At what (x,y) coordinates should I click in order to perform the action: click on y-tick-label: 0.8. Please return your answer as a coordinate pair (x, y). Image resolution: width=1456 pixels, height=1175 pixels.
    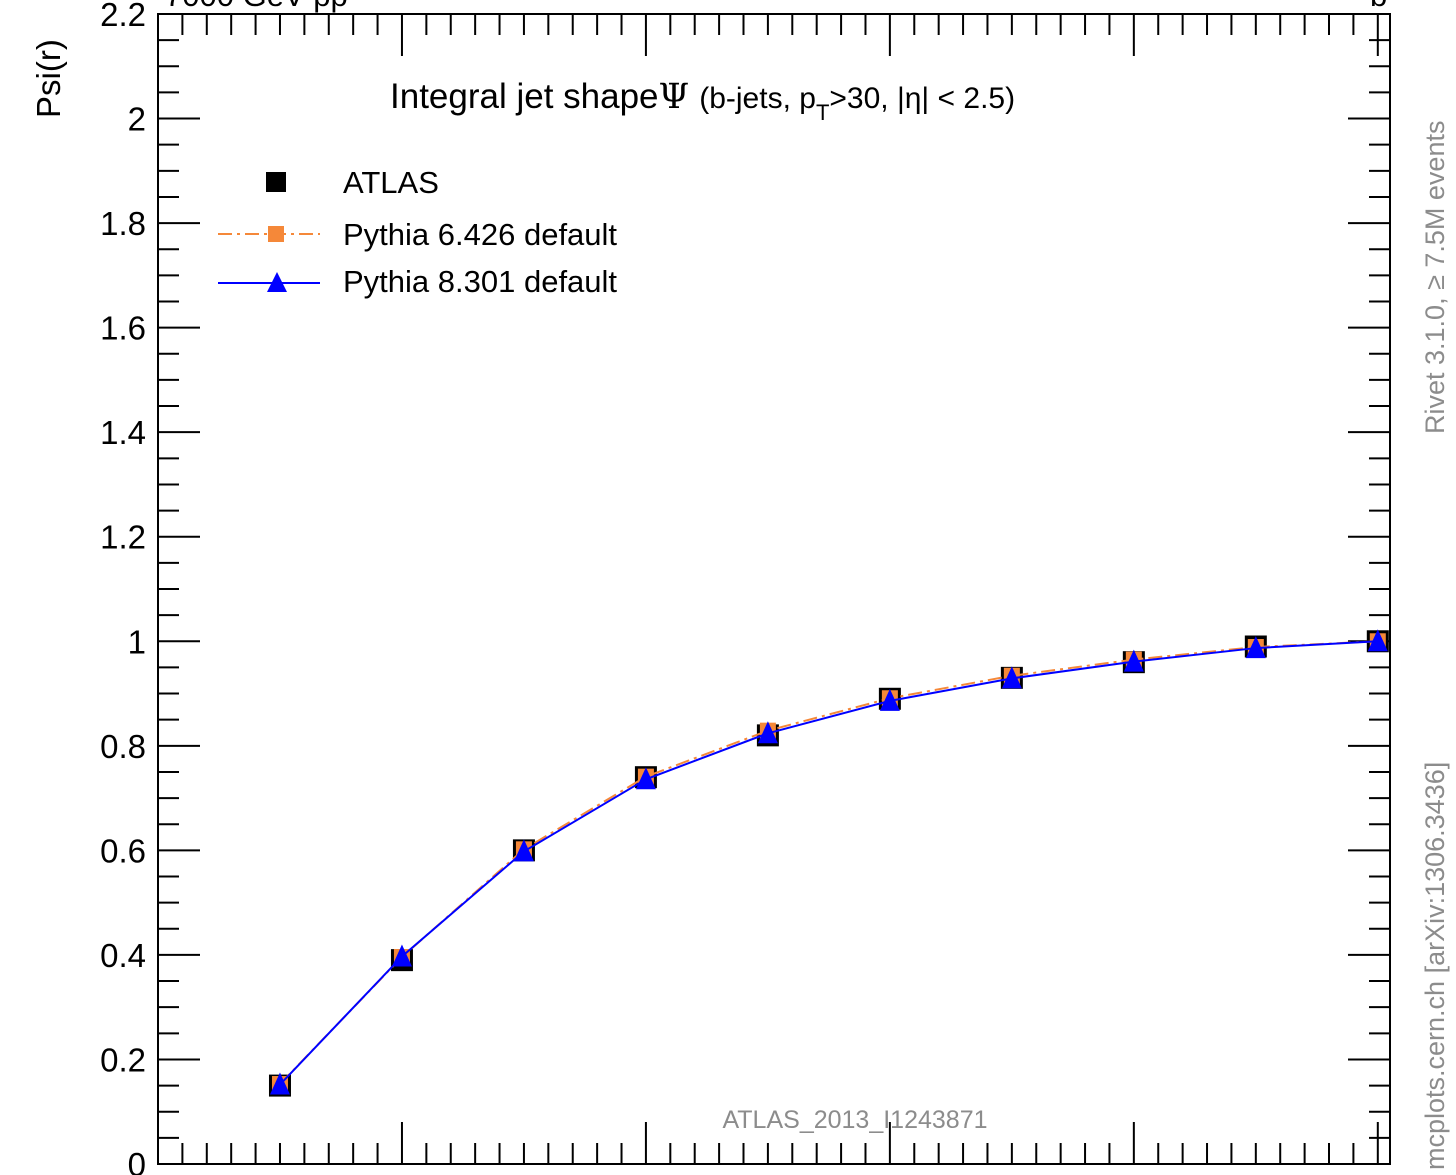
    Looking at the image, I should click on (123, 746).